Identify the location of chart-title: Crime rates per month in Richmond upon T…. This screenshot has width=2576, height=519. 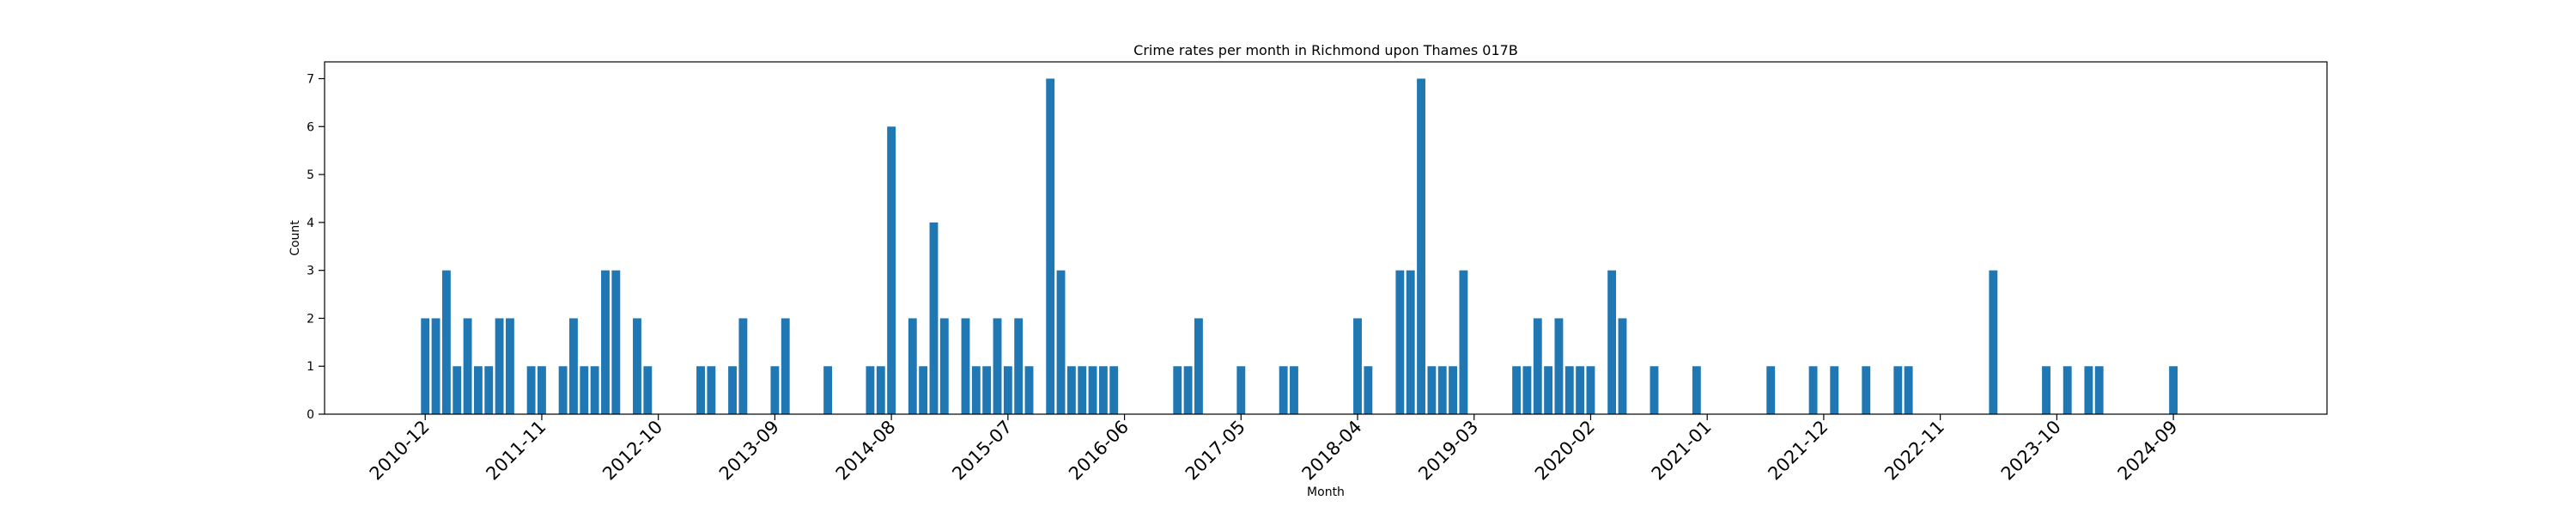
(1325, 50).